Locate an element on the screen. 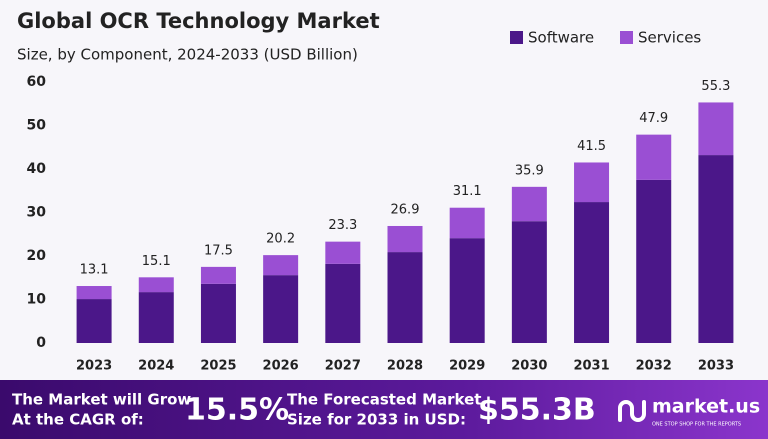 This screenshot has width=768, height=439. data-label: 20.2 is located at coordinates (280, 239).